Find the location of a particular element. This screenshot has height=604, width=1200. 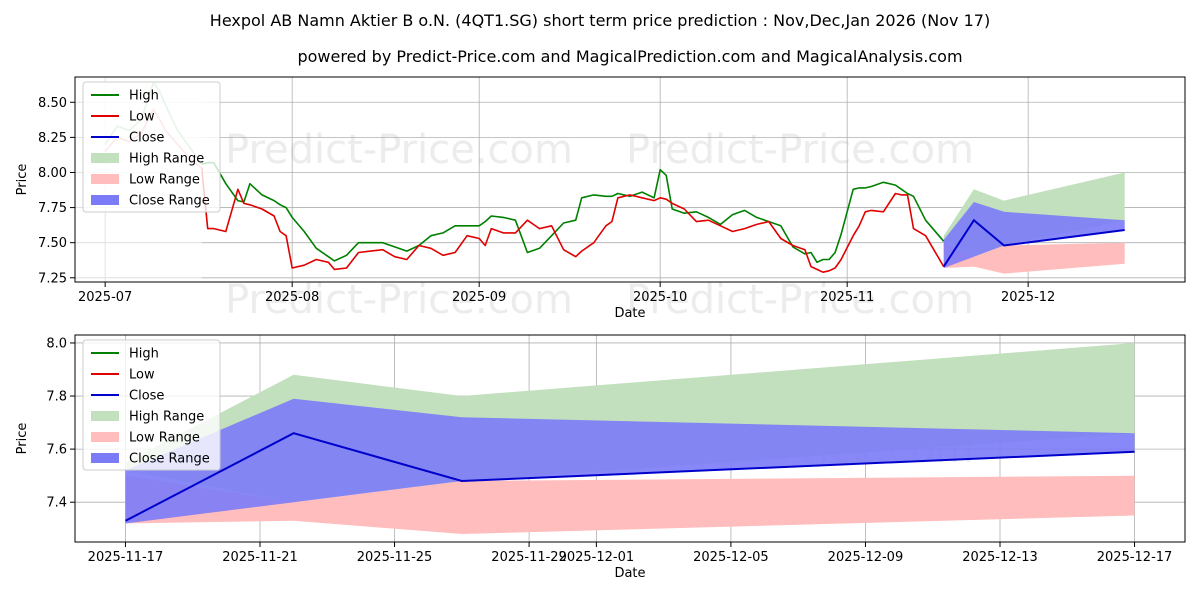

x-tick-label: 2025-10 is located at coordinates (660, 297).